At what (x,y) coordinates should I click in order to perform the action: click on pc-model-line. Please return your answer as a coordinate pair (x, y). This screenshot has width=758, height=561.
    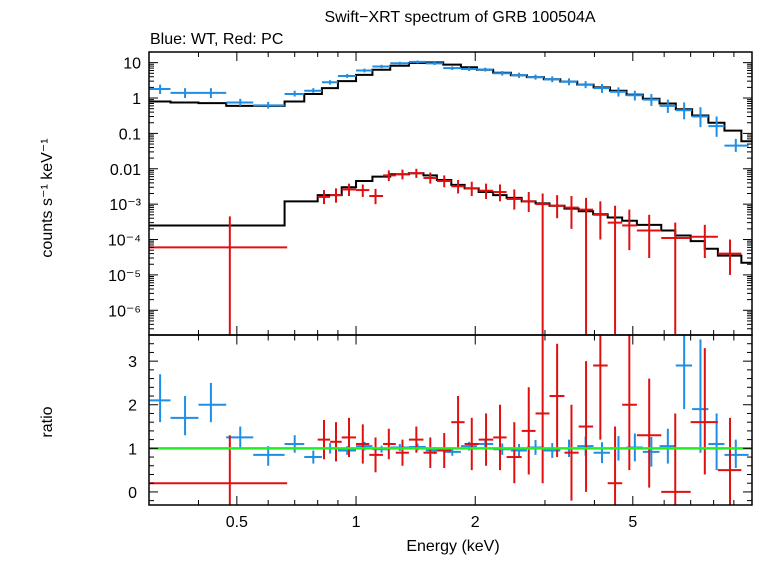
    Looking at the image, I should click on (450, 218).